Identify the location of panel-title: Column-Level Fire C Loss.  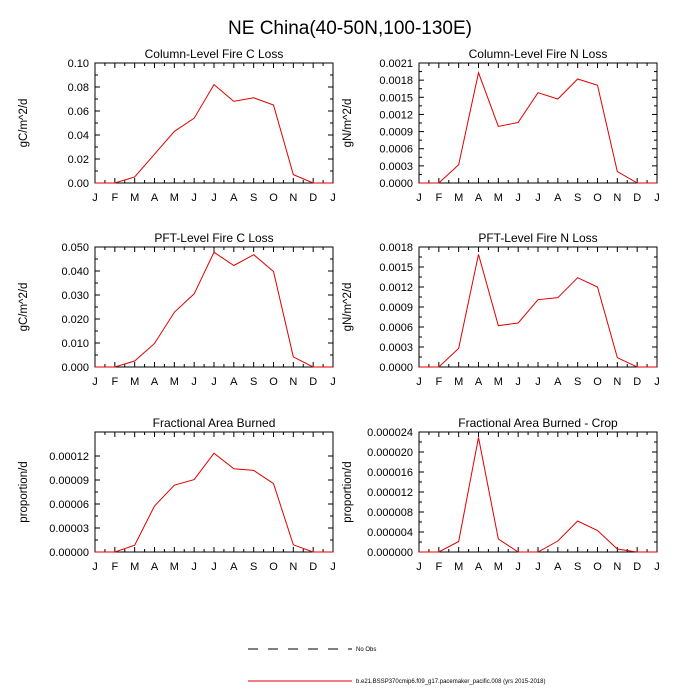
(214, 54).